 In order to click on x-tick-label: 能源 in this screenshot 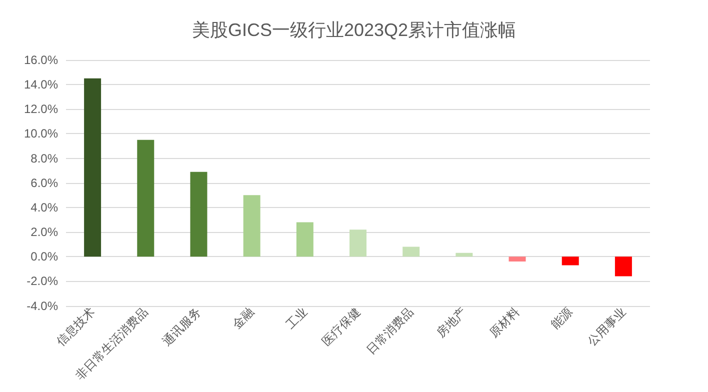, I will do `click(562, 318)`.